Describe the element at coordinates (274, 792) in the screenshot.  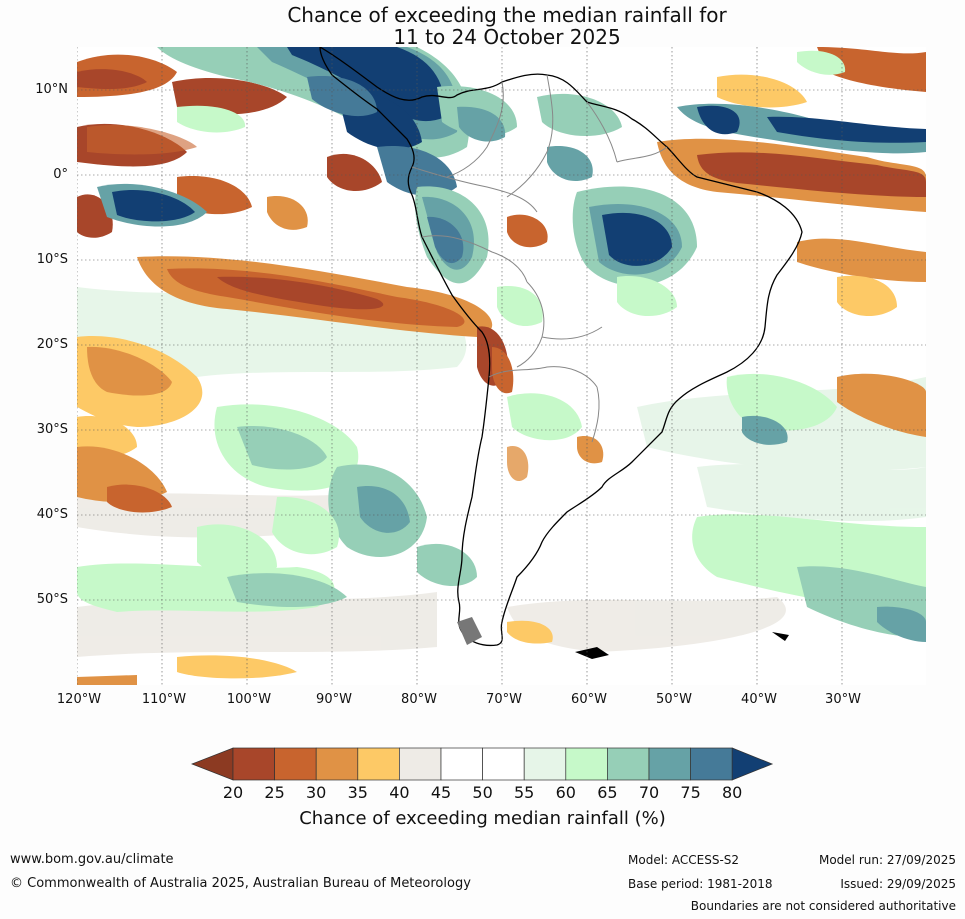
I see `colorbar-tick-25: 25` at that location.